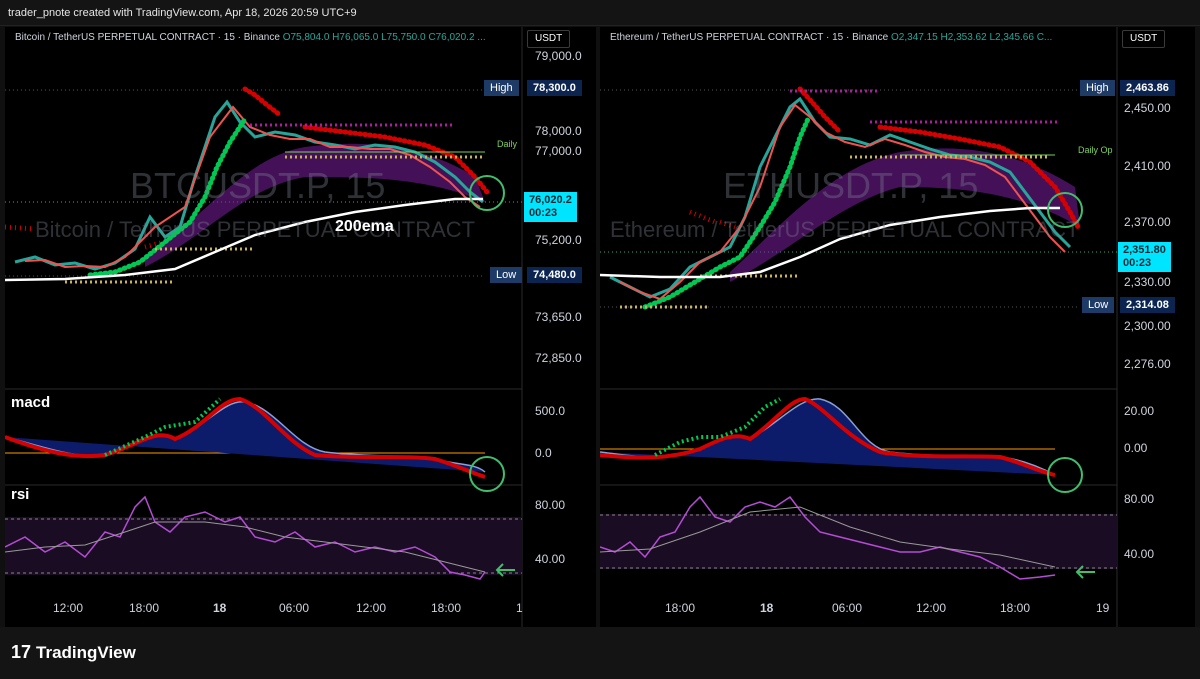 The height and width of the screenshot is (679, 1200). I want to click on tradingview-mark-icon: 17, so click(21, 652).